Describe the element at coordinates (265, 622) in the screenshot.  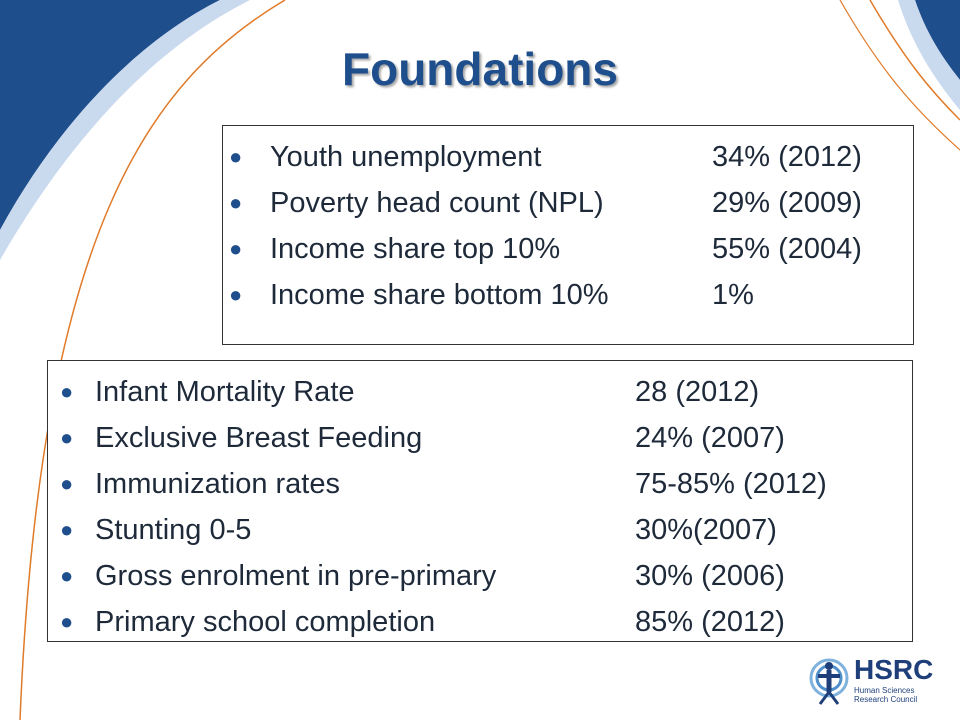
I see `indicator-label: Primary school completion` at that location.